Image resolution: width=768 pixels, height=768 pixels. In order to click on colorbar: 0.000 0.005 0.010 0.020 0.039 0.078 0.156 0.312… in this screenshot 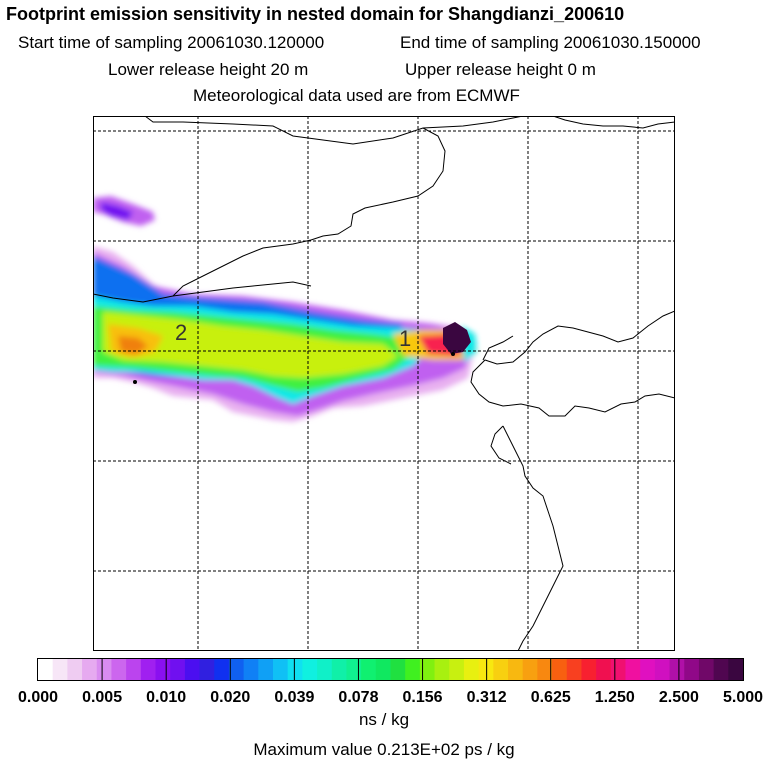, I will do `click(390, 682)`.